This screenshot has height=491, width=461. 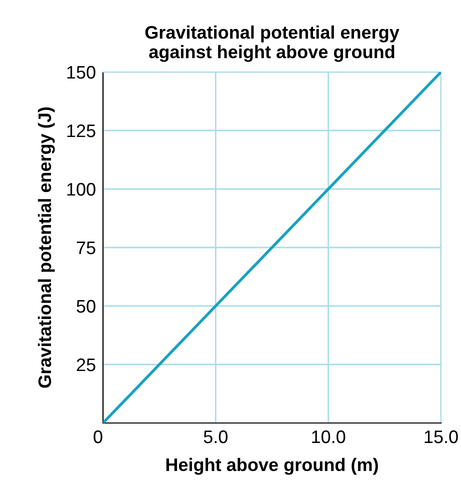 I want to click on y-tick-label: 75, so click(x=86, y=248).